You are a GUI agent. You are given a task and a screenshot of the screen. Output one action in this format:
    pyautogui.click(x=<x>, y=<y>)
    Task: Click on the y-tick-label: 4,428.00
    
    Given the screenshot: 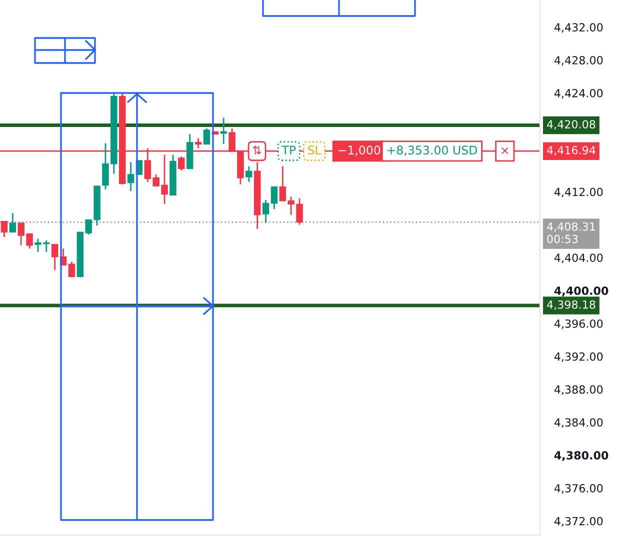 What is the action you would take?
    pyautogui.click(x=578, y=61)
    